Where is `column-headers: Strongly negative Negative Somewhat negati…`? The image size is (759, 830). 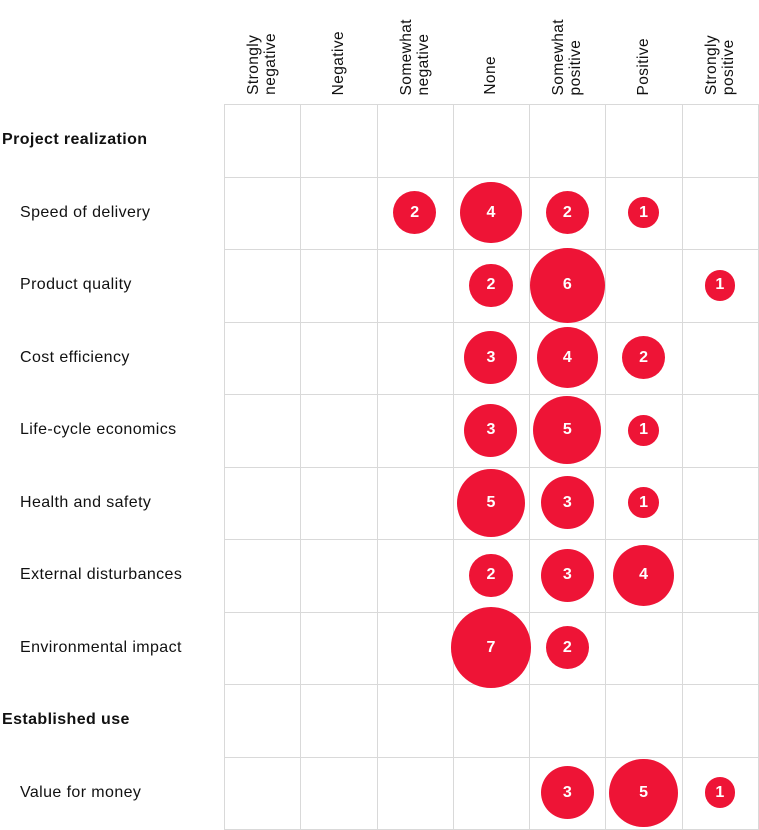 column-headers: Strongly negative Negative Somewhat negati… is located at coordinates (491, 52).